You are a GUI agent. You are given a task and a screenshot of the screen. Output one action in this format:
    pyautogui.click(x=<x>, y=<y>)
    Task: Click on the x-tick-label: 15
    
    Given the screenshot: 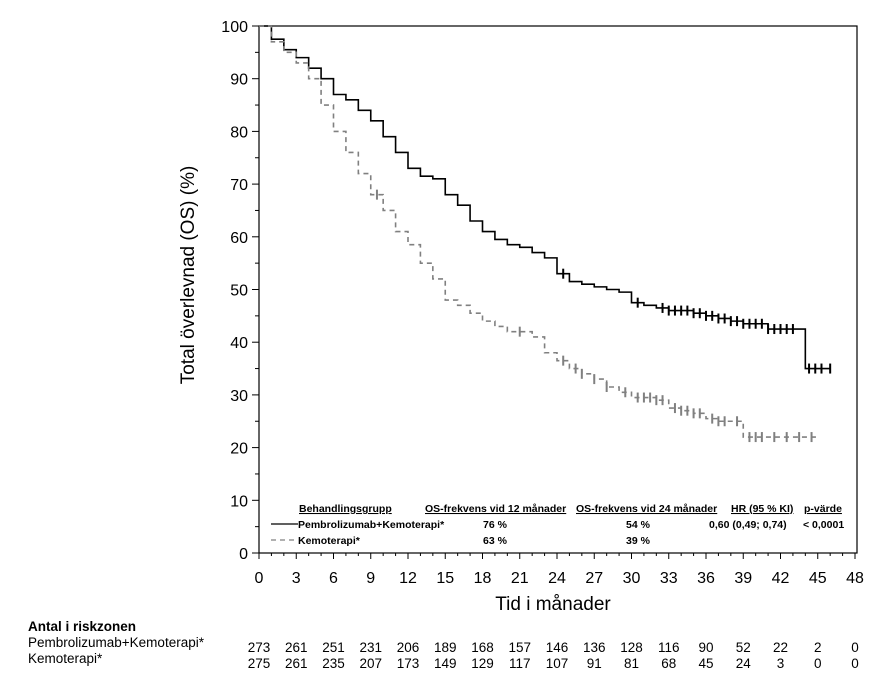 What is the action you would take?
    pyautogui.click(x=445, y=578)
    